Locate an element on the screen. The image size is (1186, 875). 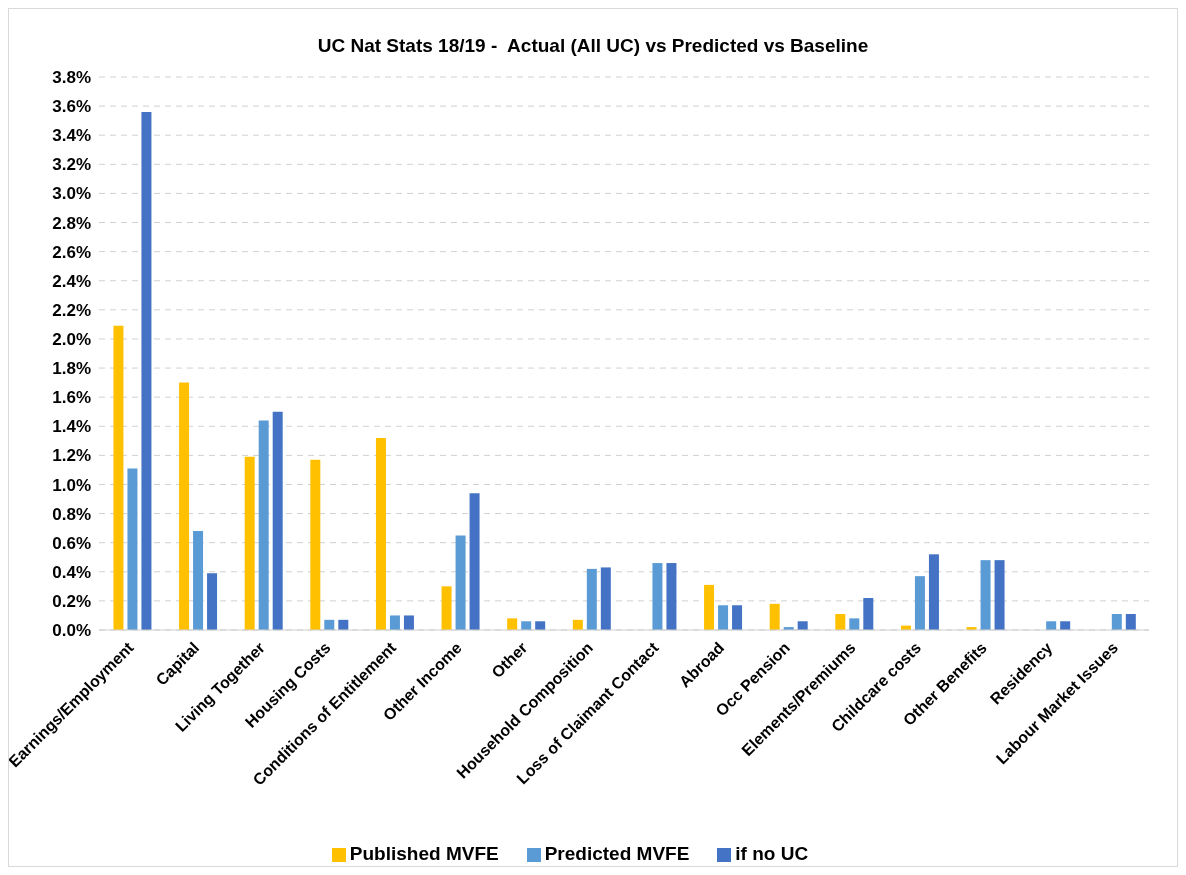
y-tick-label: 2.8% is located at coordinates (71, 223).